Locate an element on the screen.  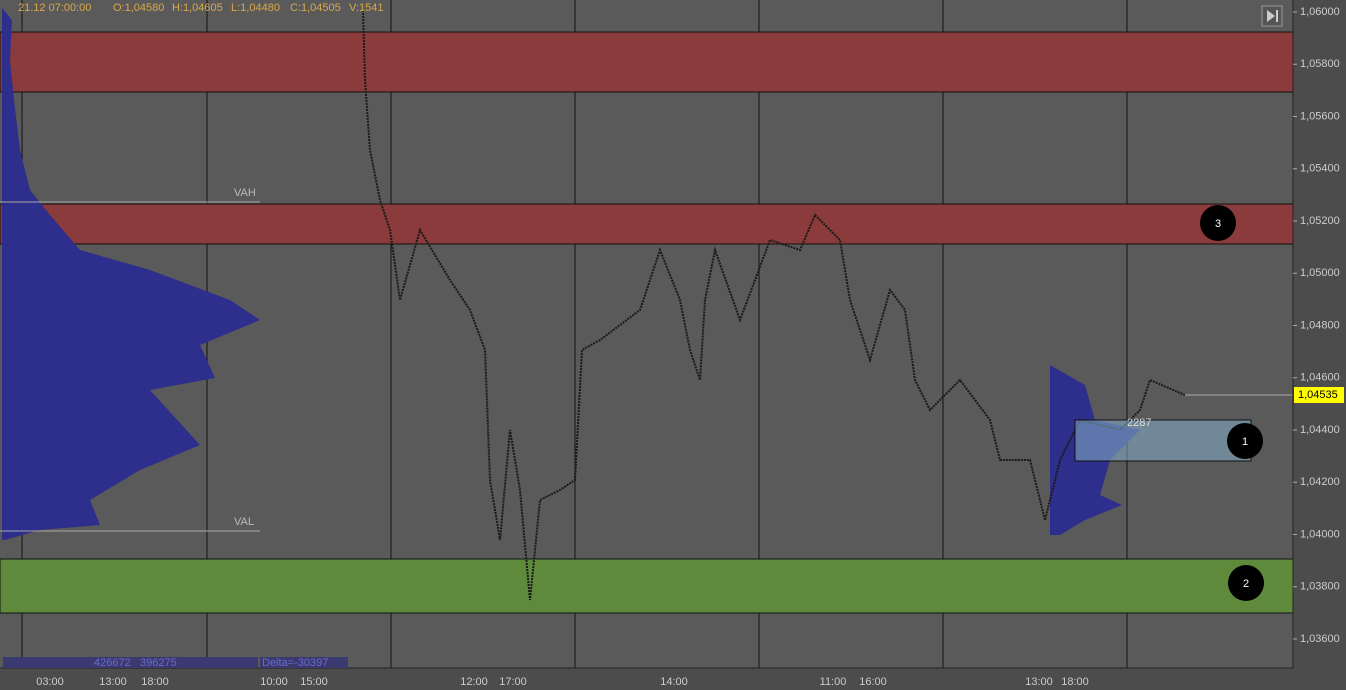
zone-box is located at coordinates (1163, 440).